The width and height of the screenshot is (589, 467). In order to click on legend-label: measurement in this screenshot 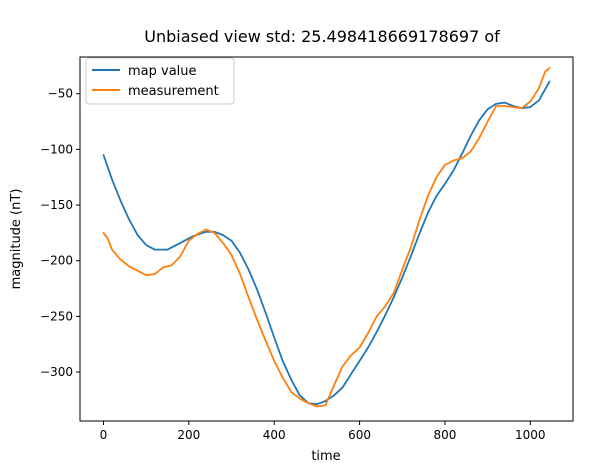, I will do `click(173, 91)`.